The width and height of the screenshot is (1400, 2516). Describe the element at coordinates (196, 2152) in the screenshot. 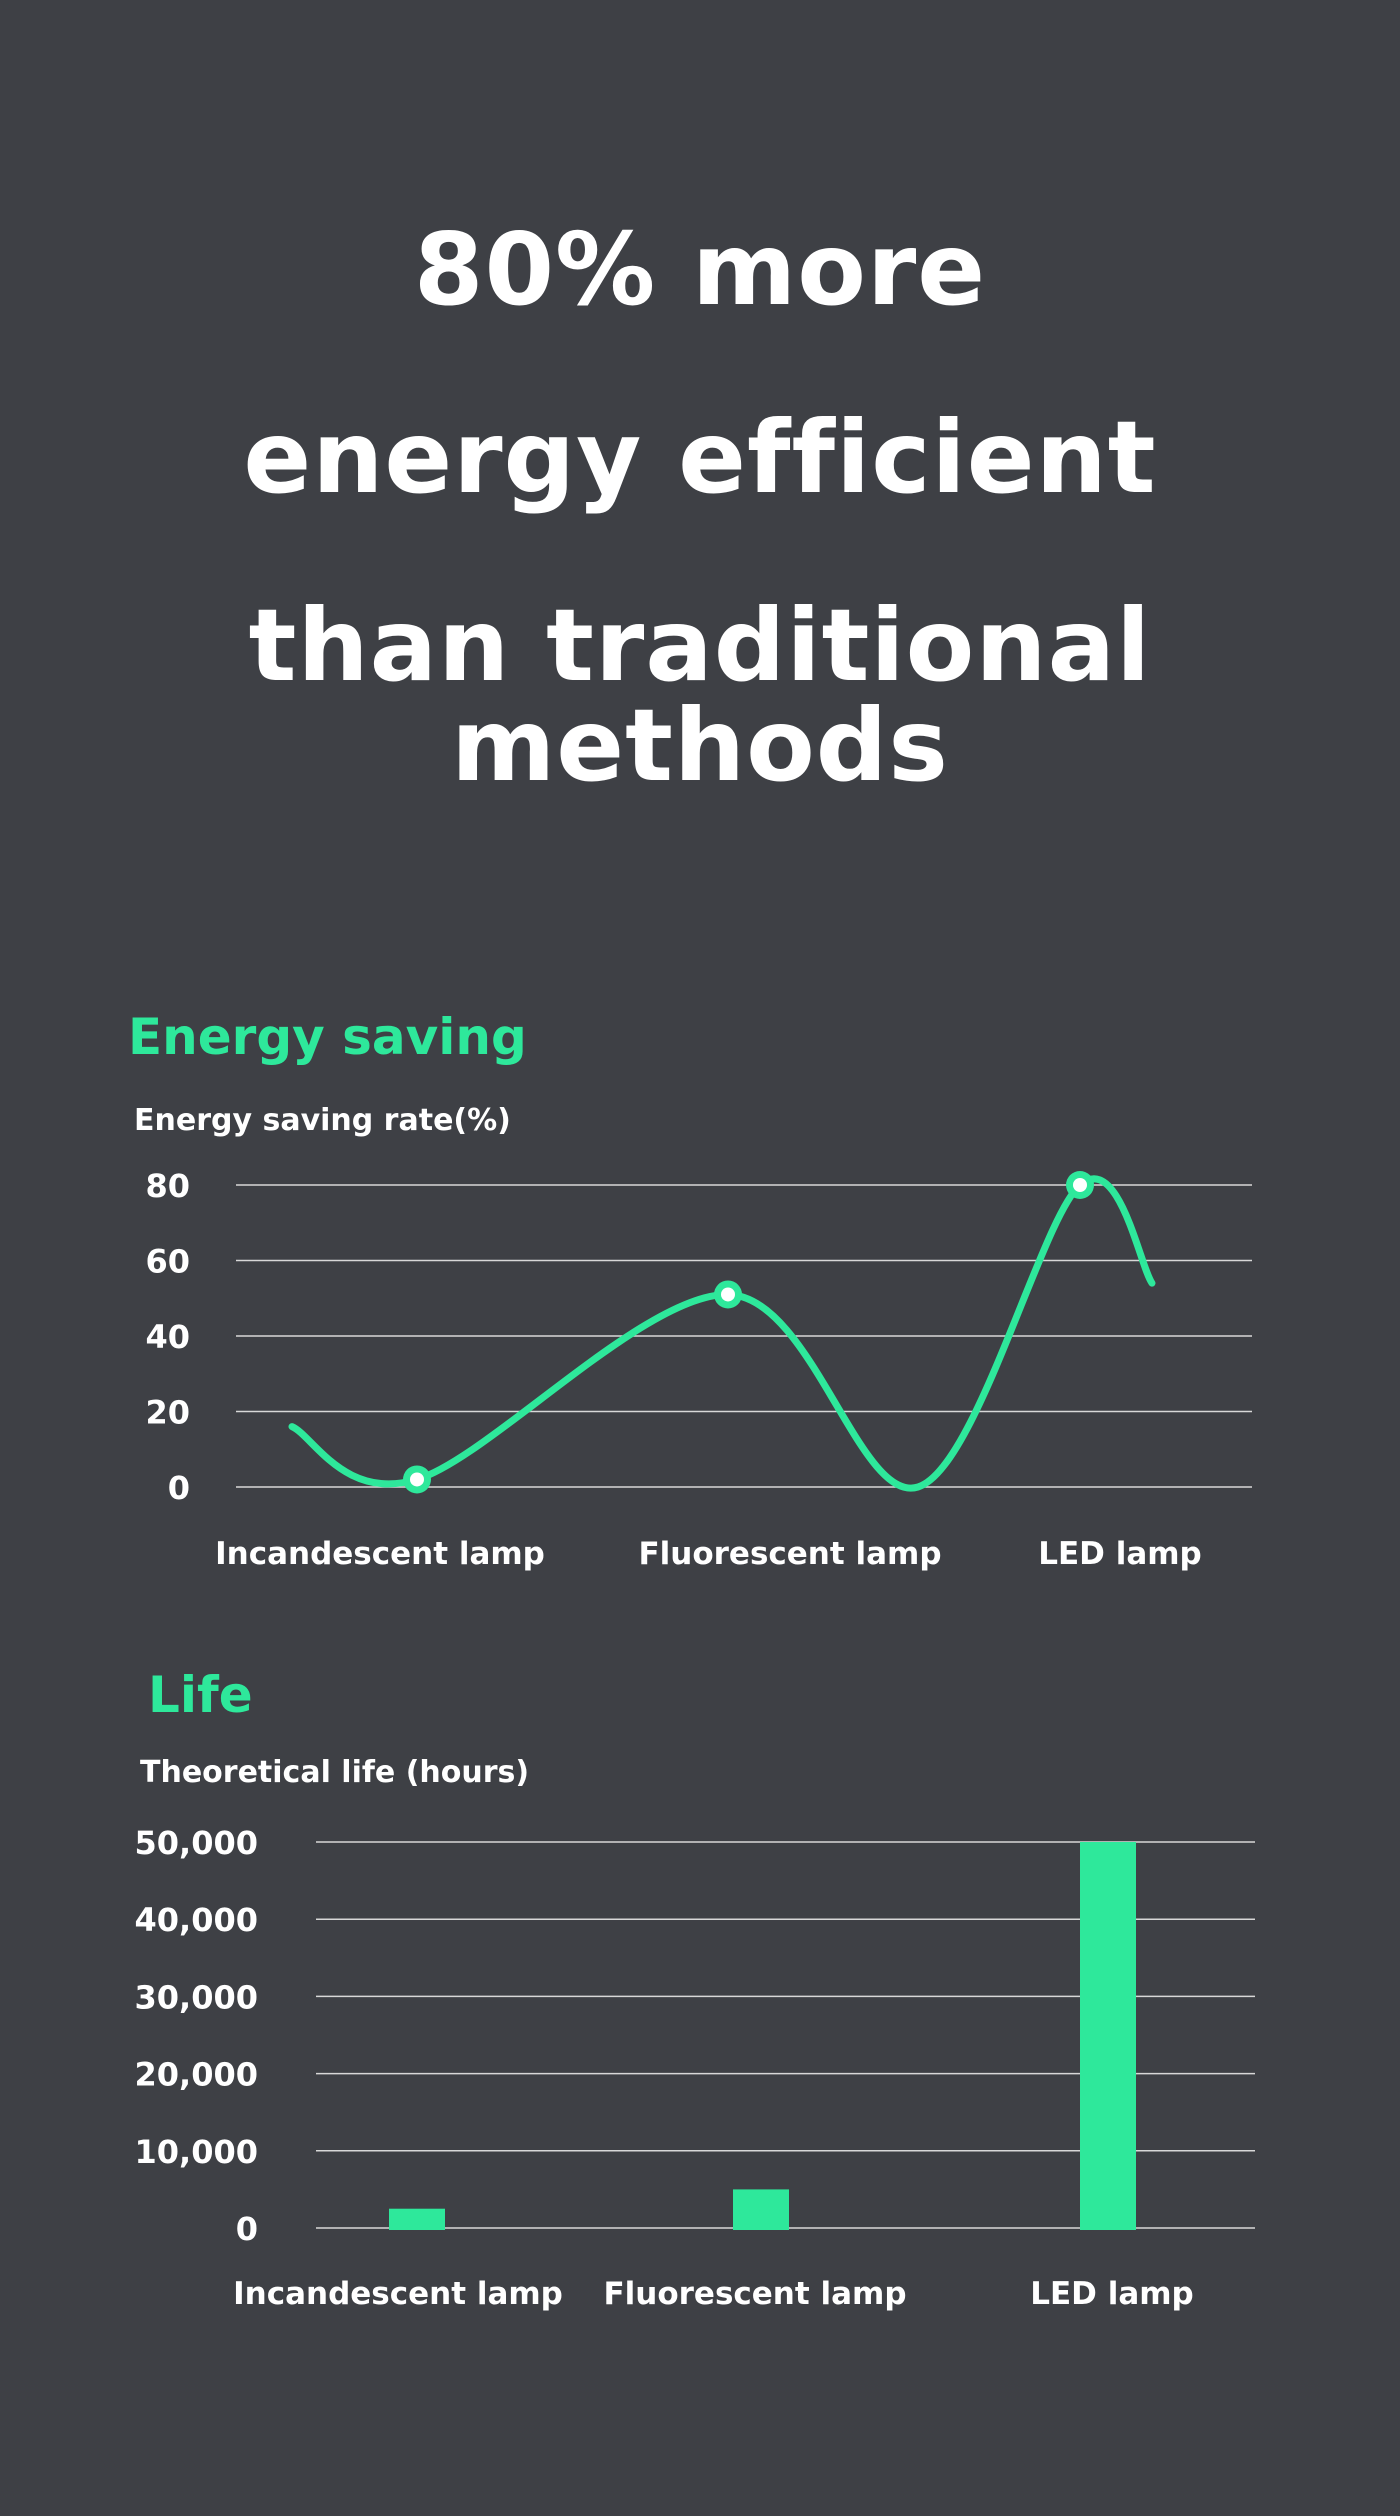

I see `life-y-tick-label: 10,000` at that location.